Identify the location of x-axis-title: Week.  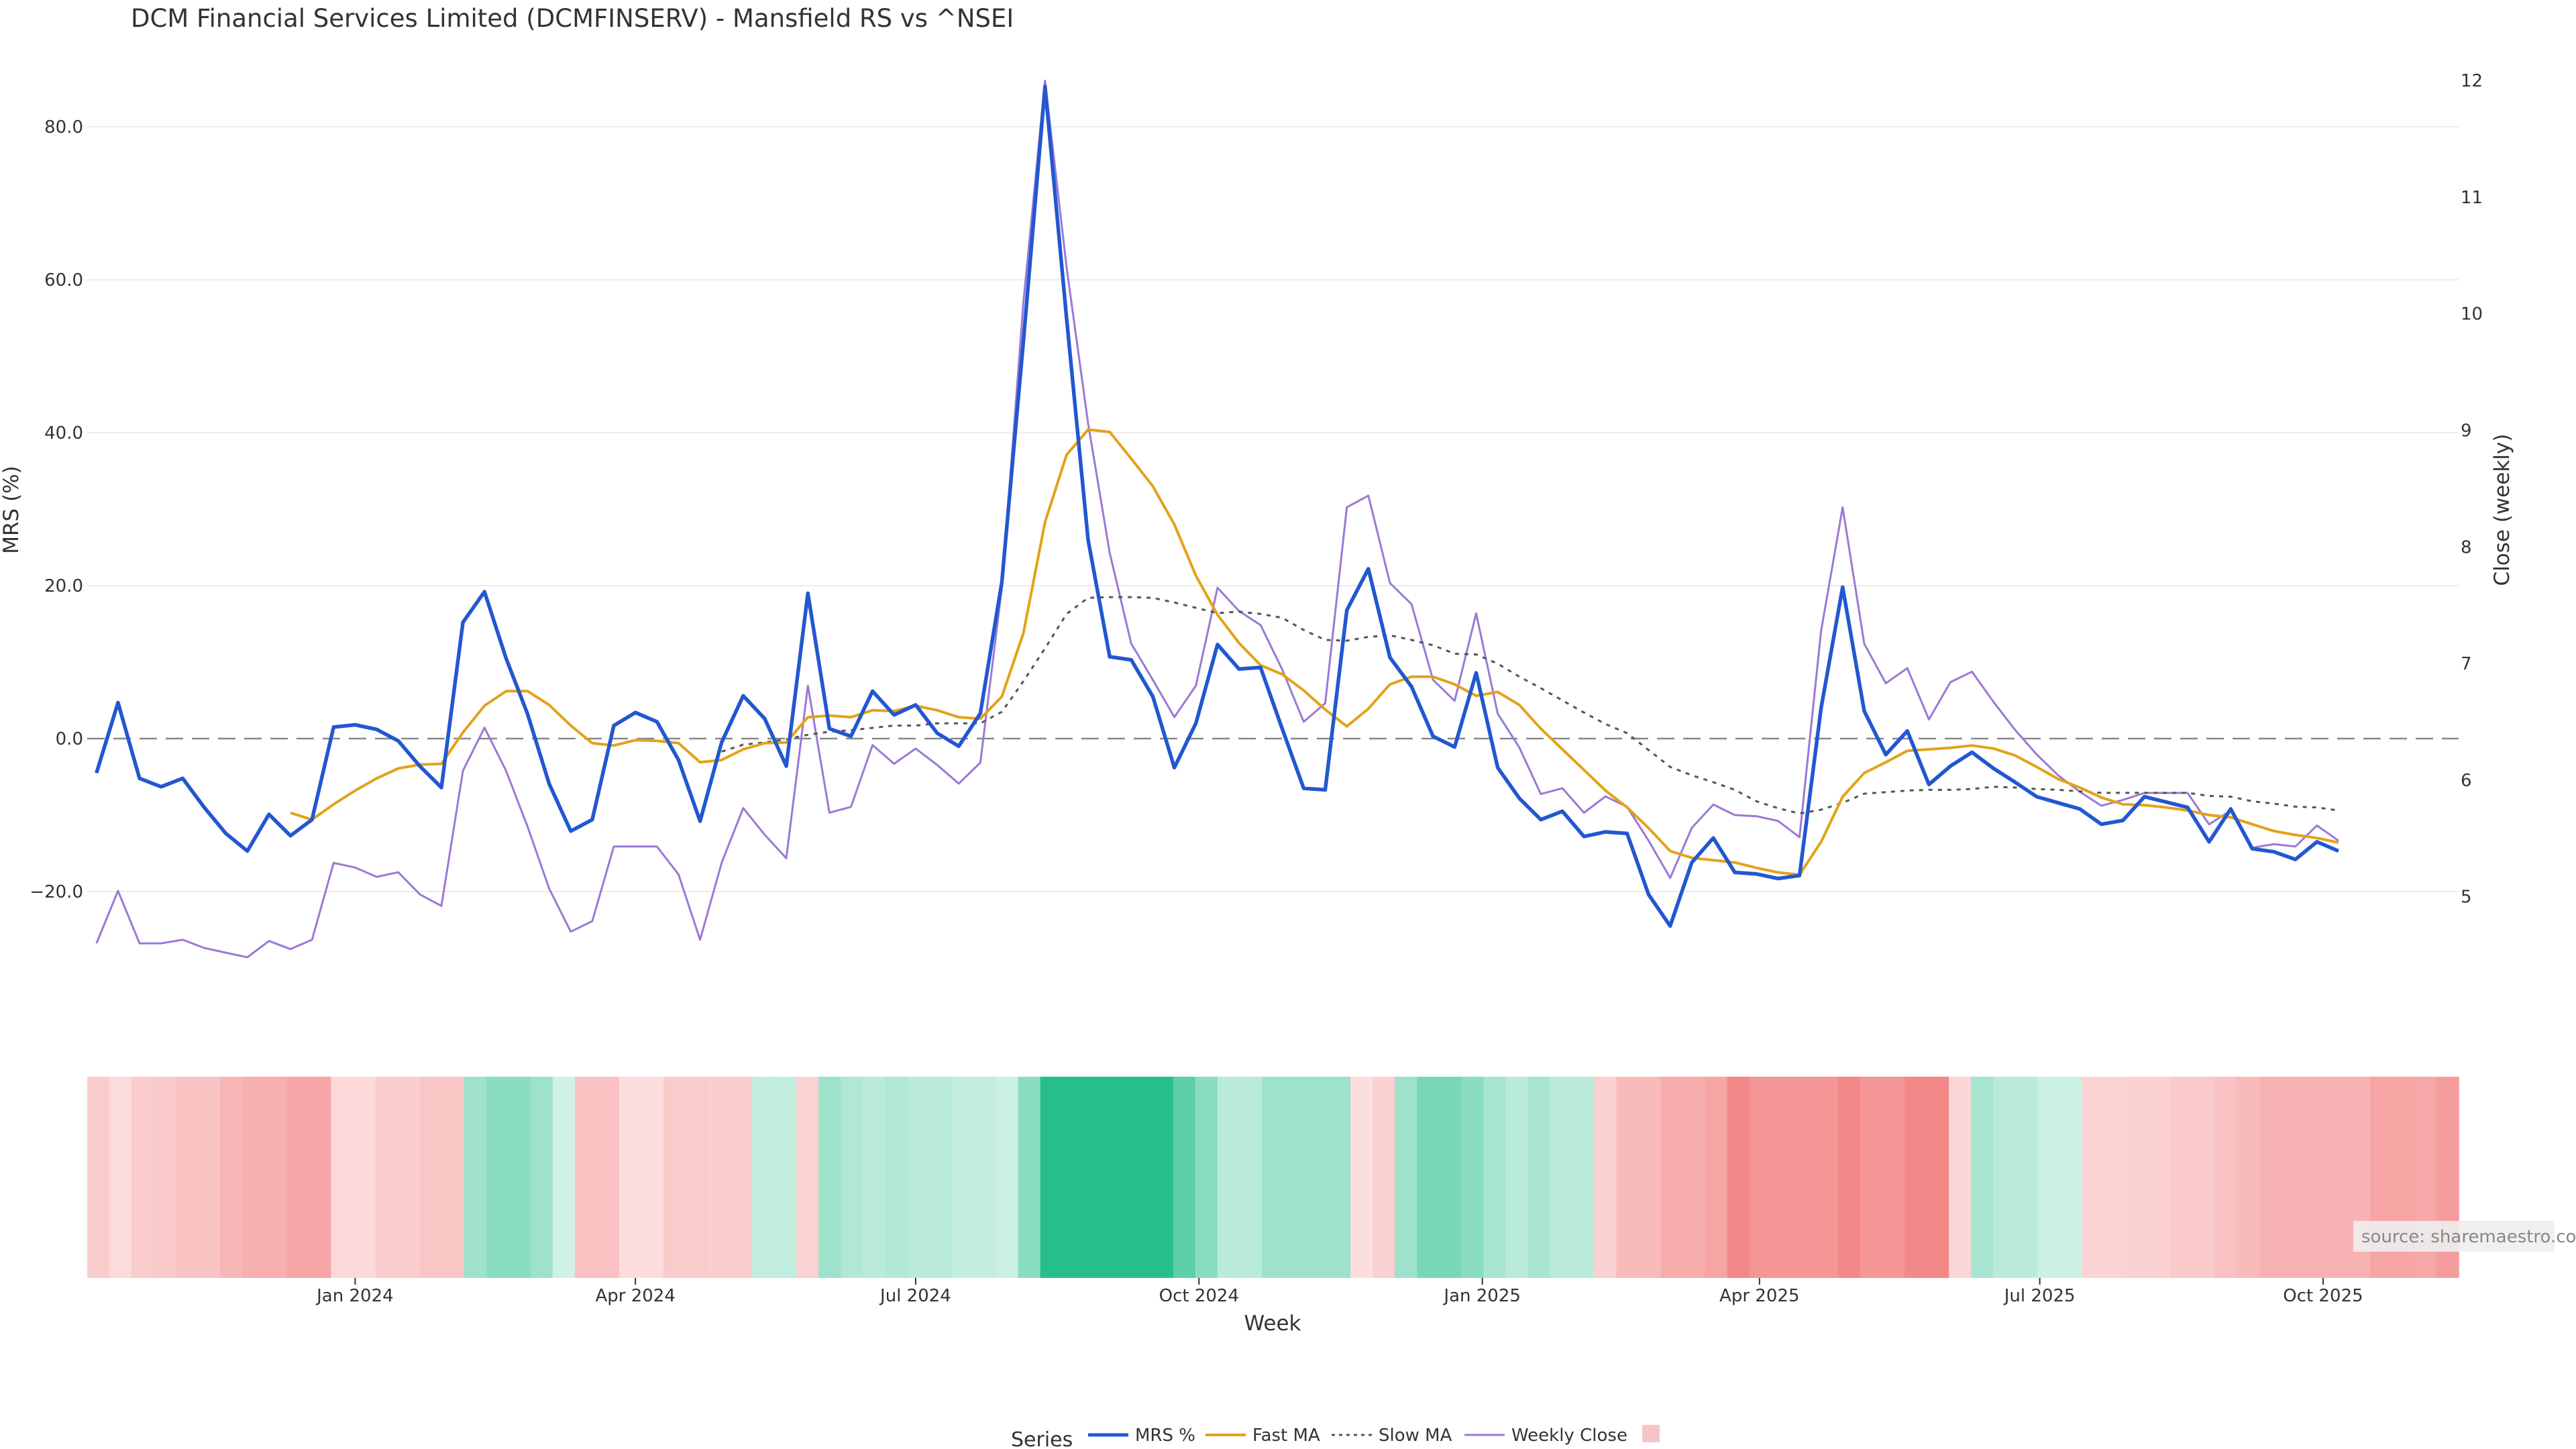
(1272, 1323).